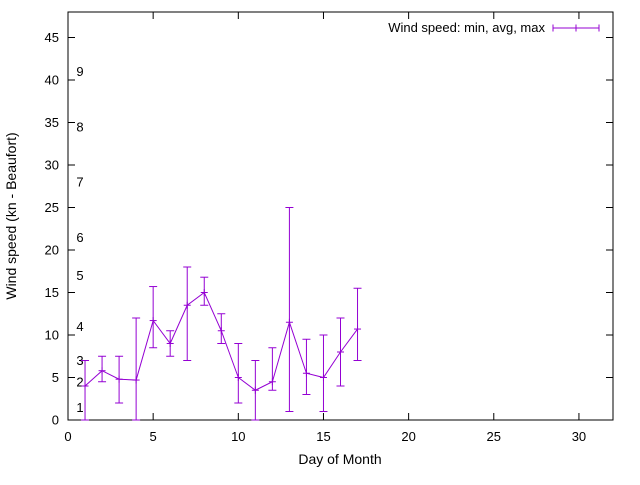  Describe the element at coordinates (79, 126) in the screenshot. I see `beaufort-label: 8` at that location.